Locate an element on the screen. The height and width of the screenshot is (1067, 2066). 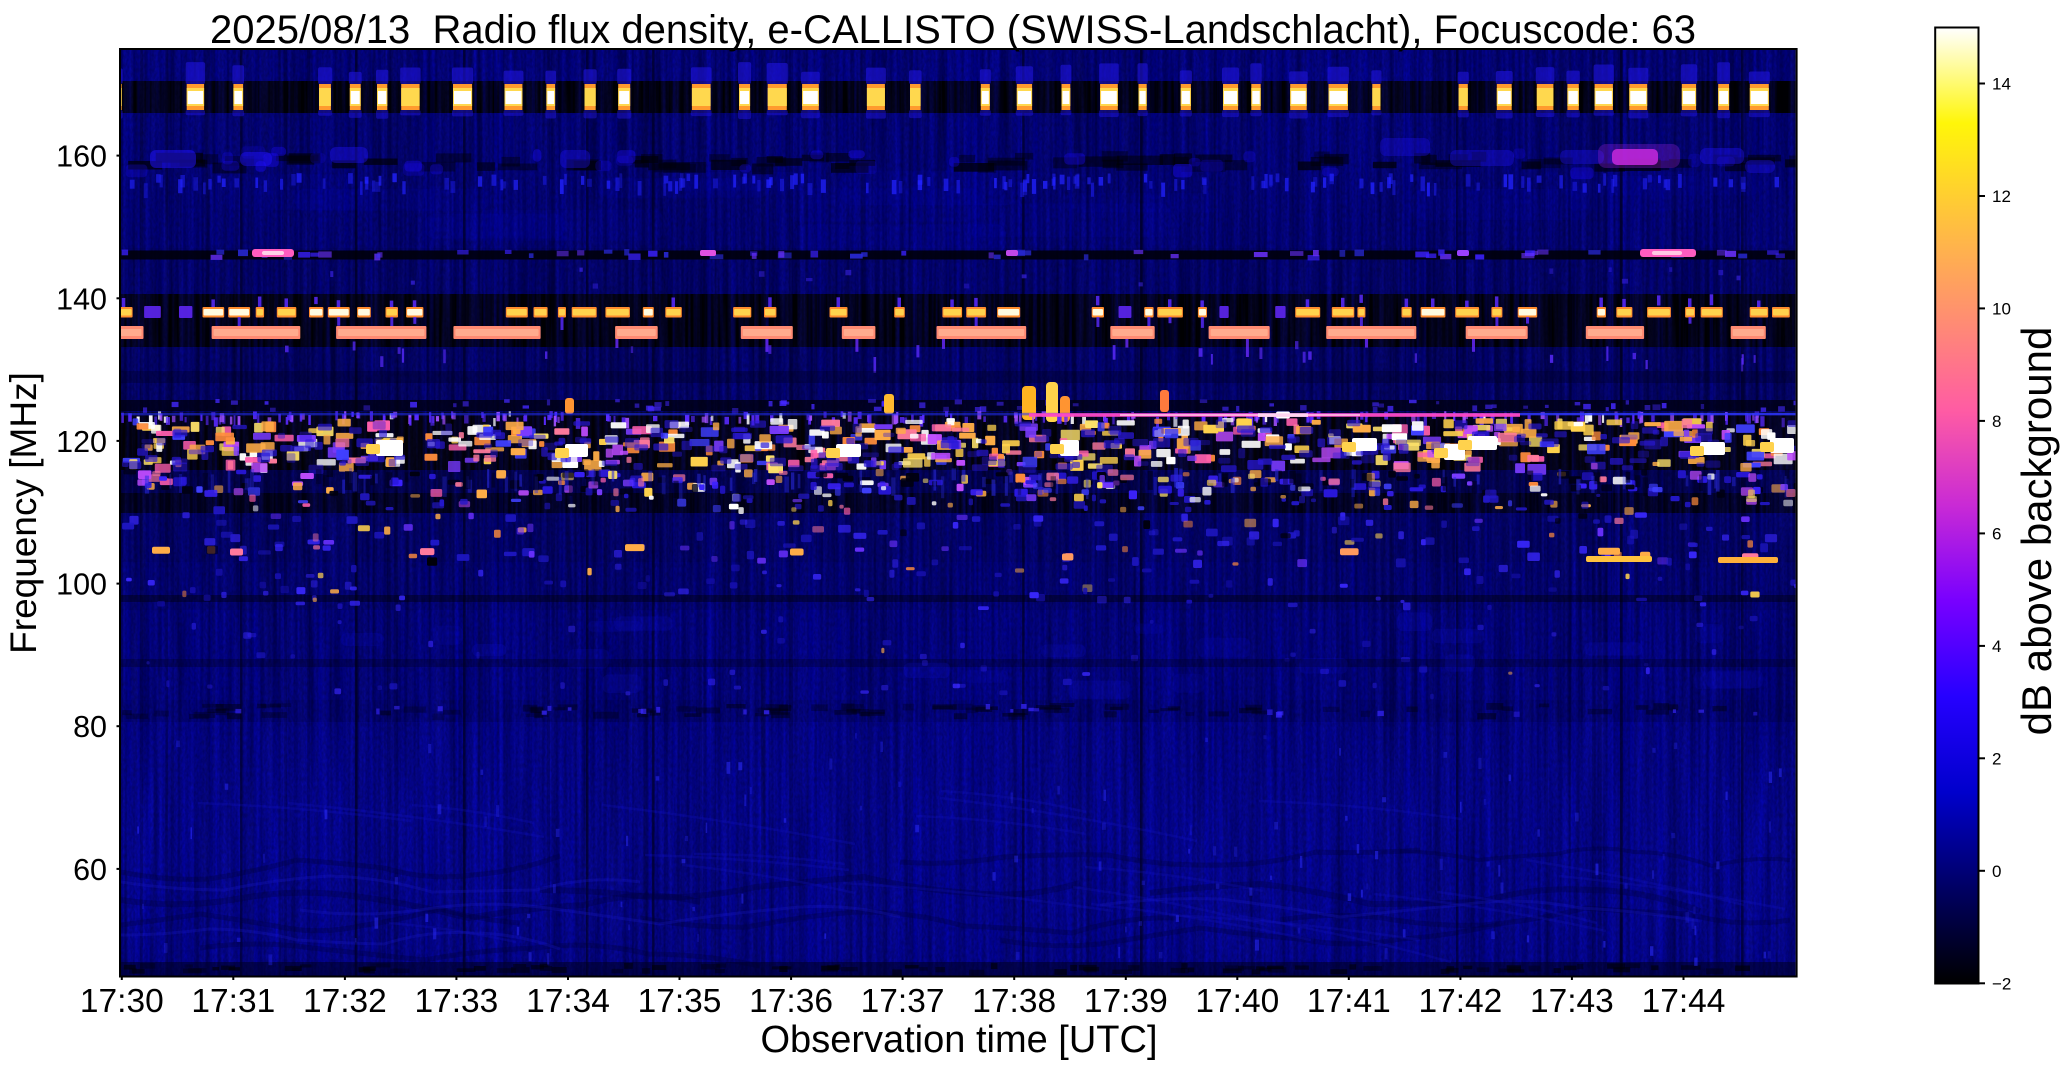
svg-text: 2 is located at coordinates (1996, 758).